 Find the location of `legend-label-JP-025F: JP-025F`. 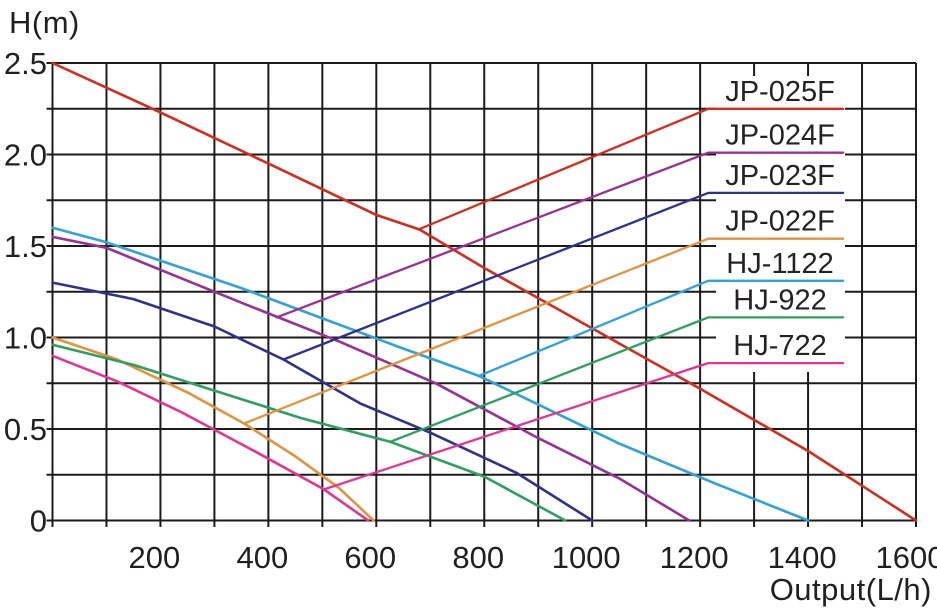

legend-label-JP-025F: JP-025F is located at coordinates (780, 92).